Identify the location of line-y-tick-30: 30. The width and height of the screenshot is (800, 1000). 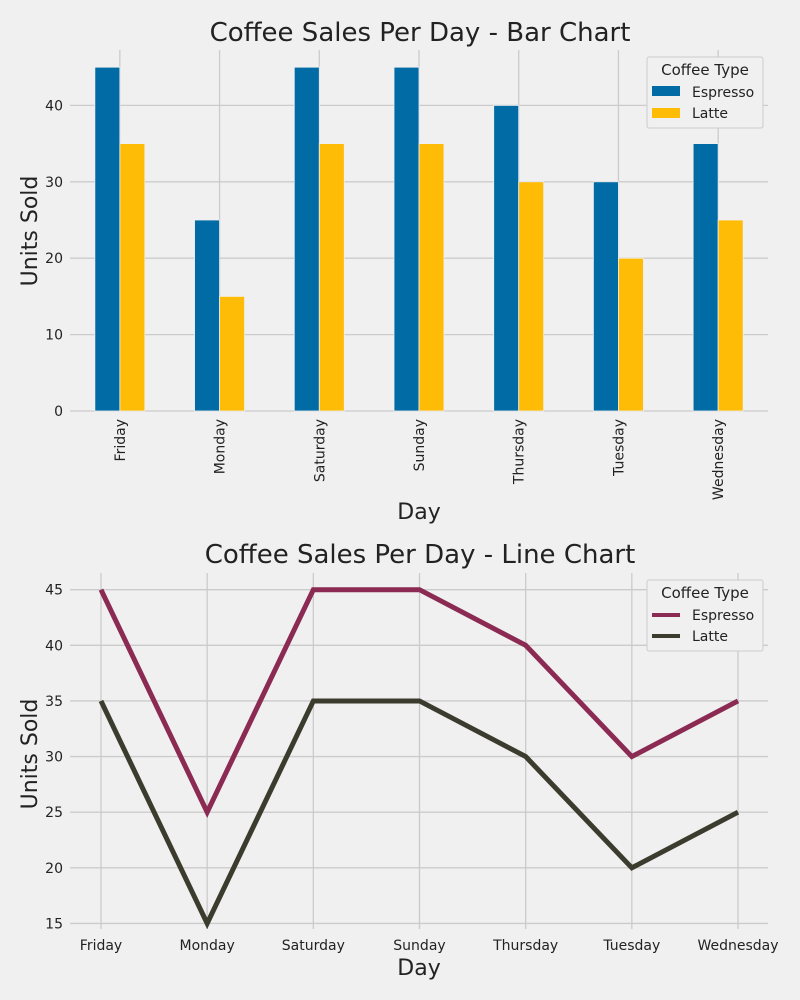
(54, 758).